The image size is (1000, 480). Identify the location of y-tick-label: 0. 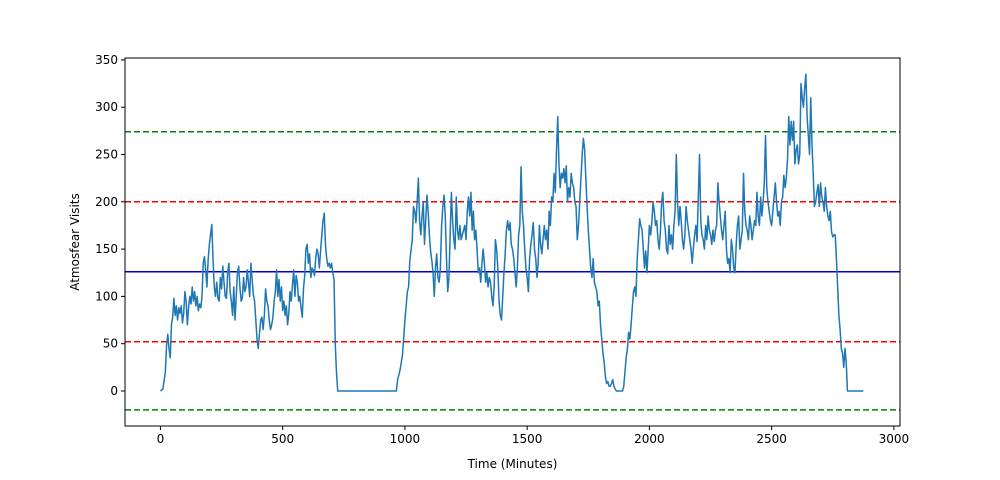
(114, 391).